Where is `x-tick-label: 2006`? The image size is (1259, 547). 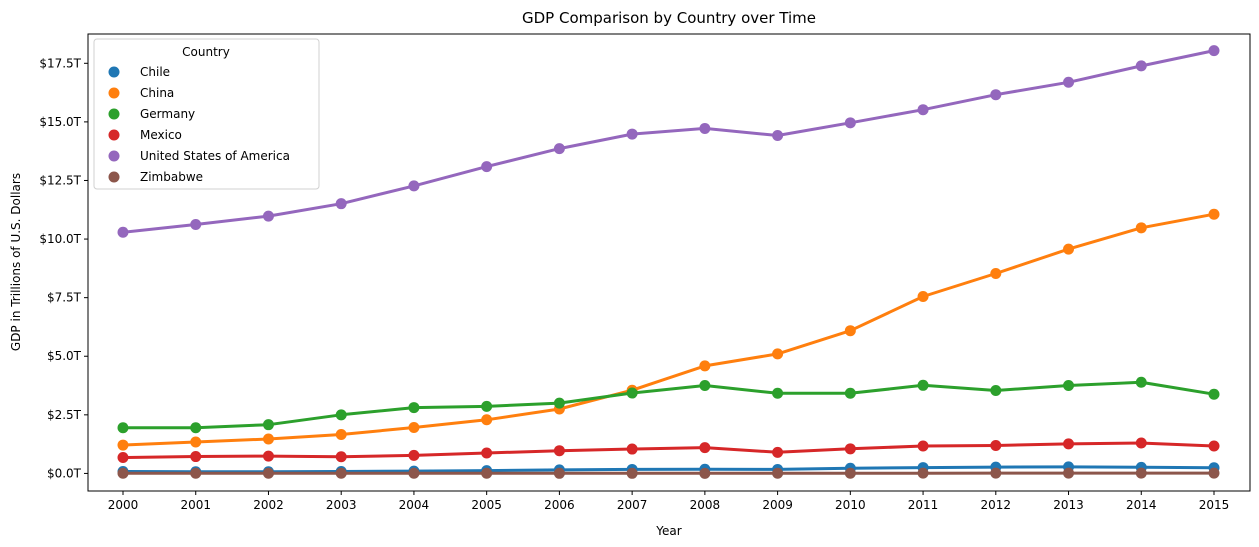
x-tick-label: 2006 is located at coordinates (559, 505).